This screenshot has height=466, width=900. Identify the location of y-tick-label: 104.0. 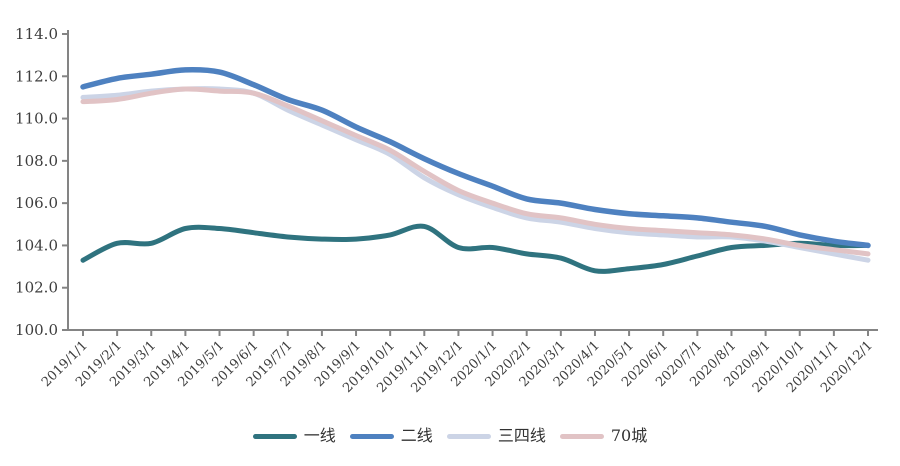
(36, 245).